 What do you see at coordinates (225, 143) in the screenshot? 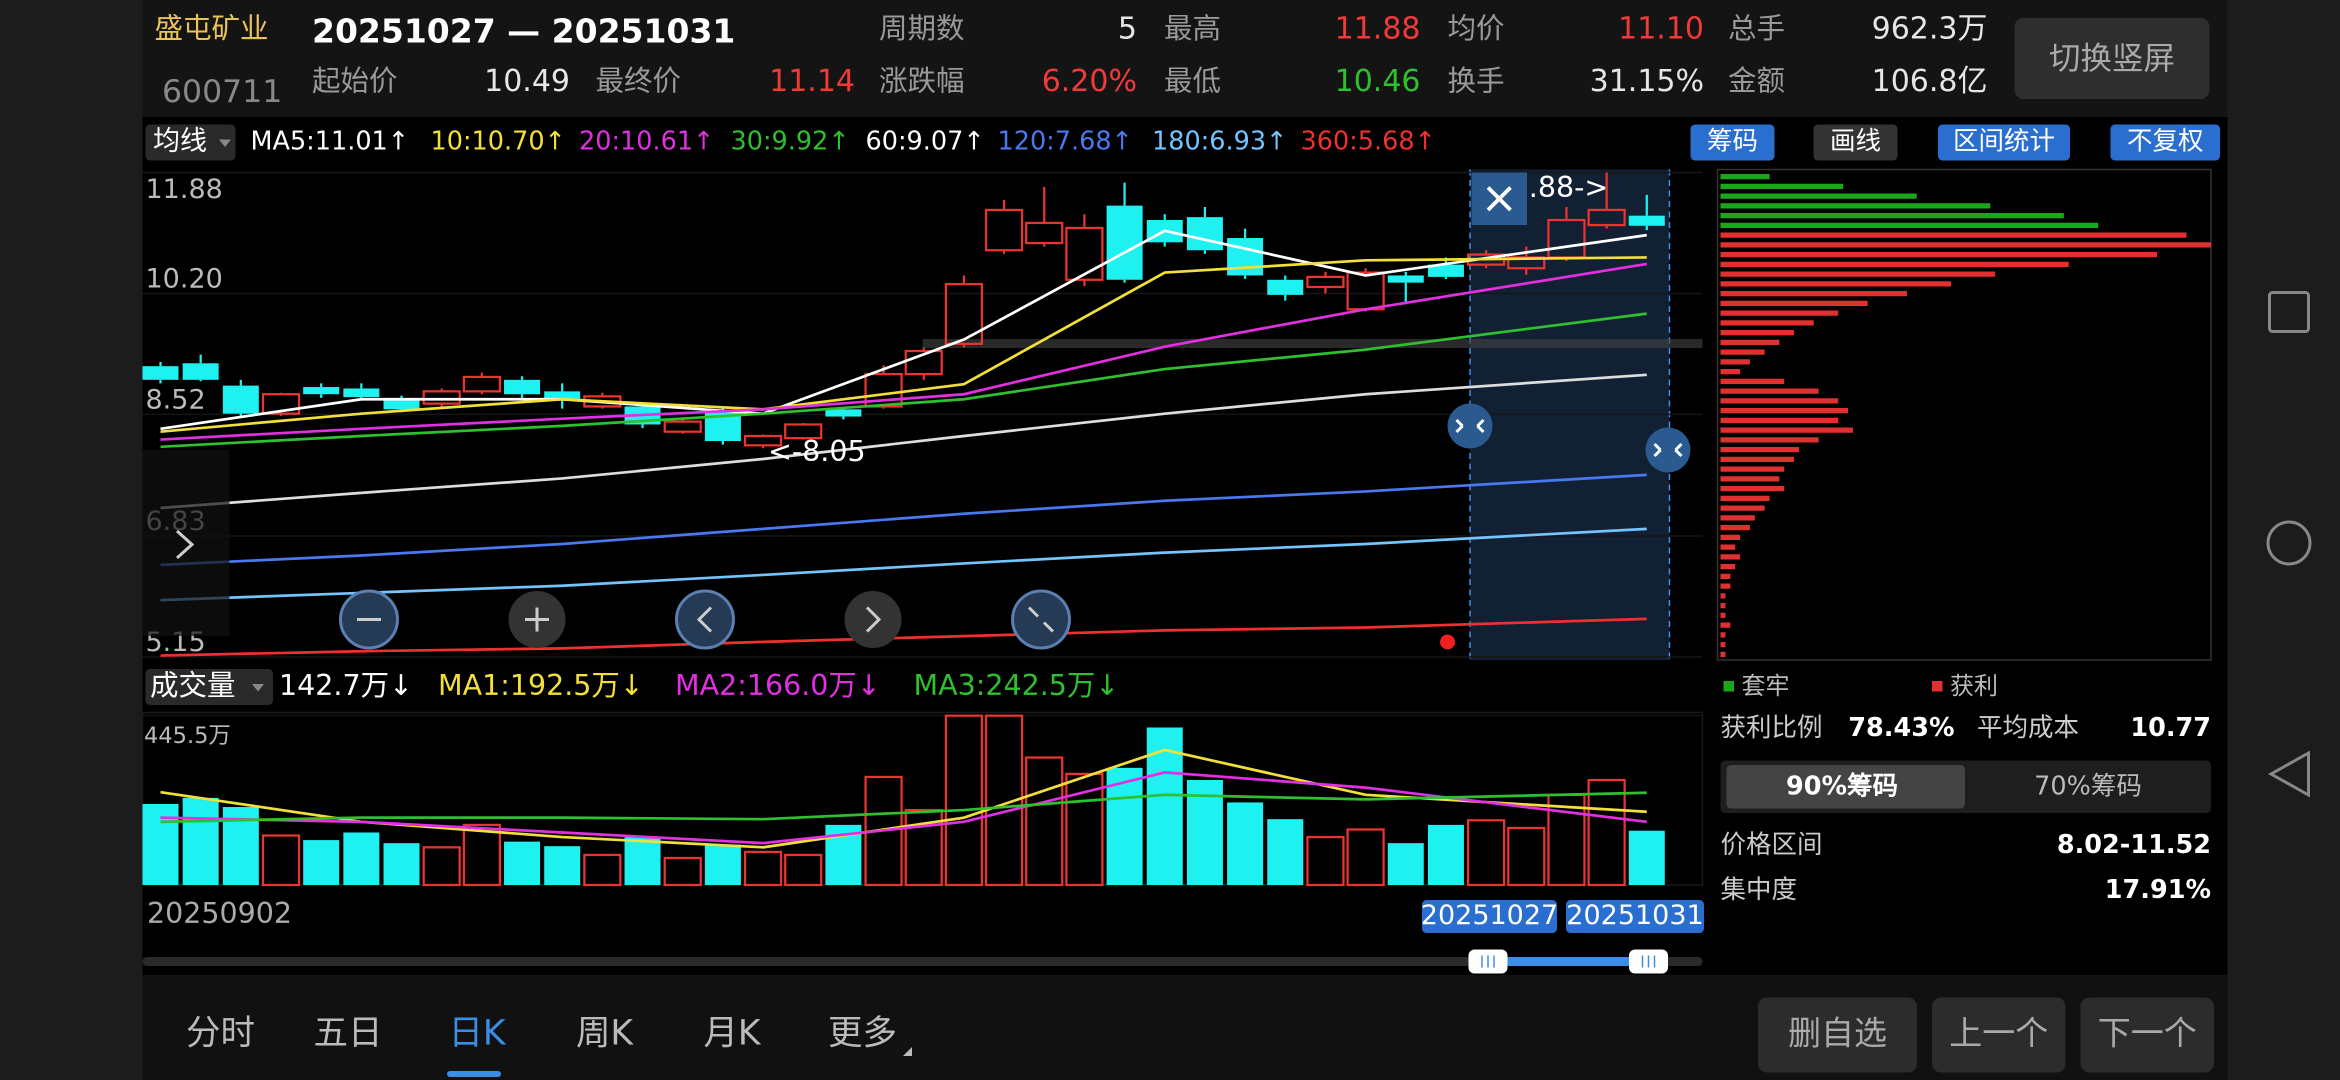
I see `dropdown-arrow` at bounding box center [225, 143].